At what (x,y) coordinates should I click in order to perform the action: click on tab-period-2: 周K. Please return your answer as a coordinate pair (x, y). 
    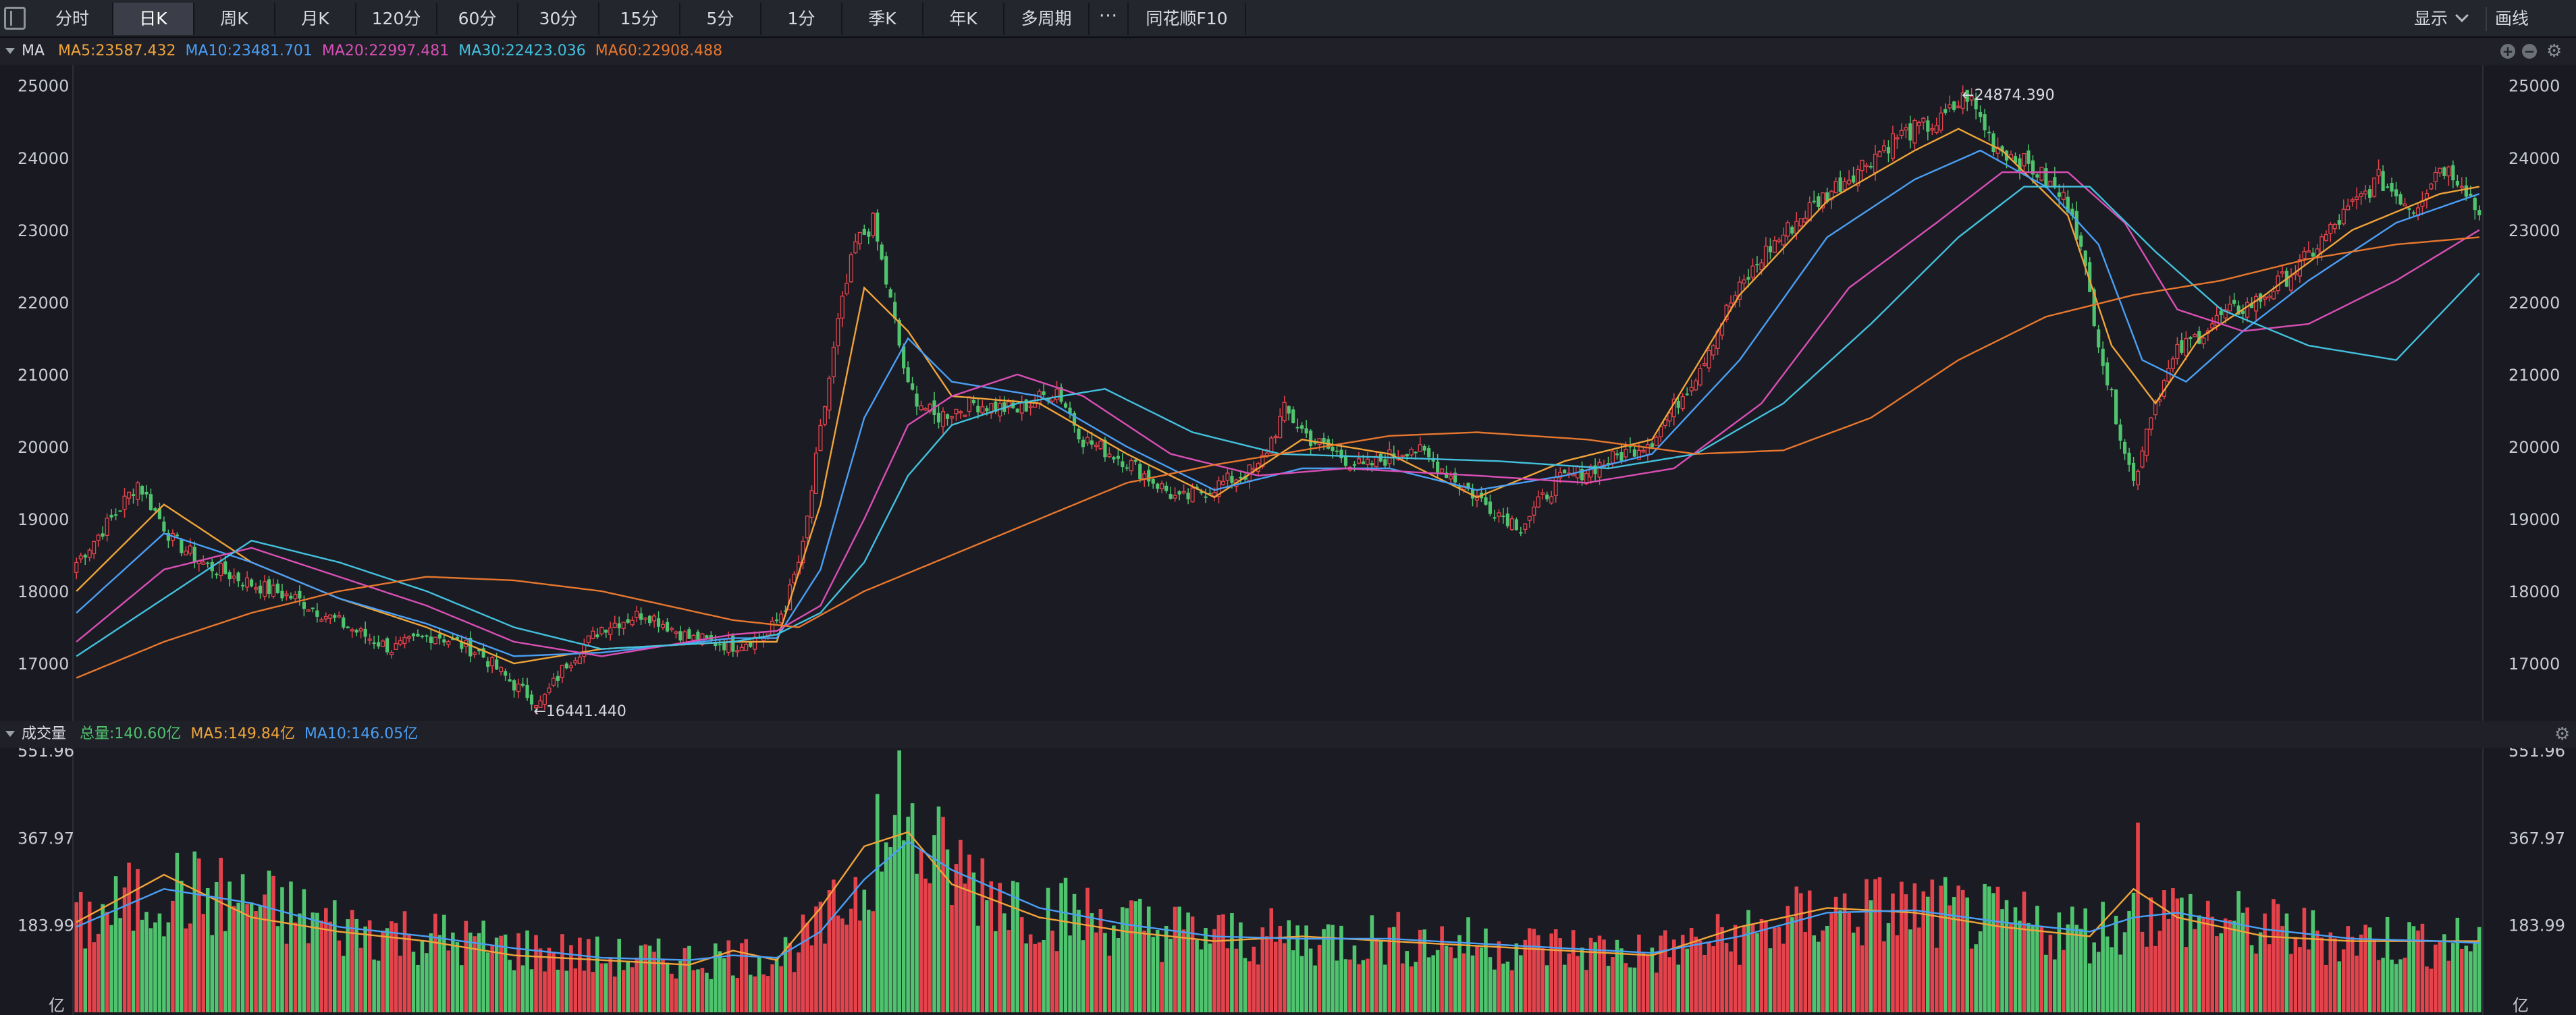
    Looking at the image, I should click on (234, 19).